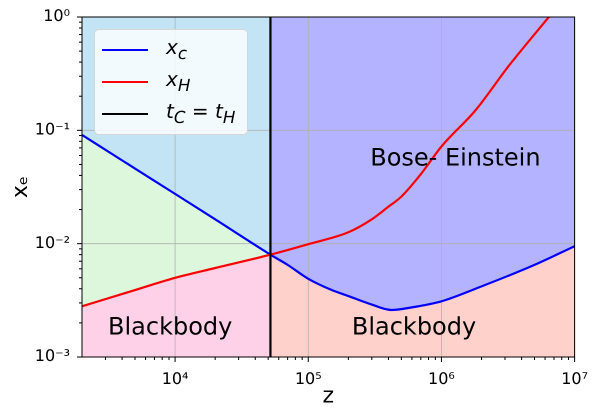 The width and height of the screenshot is (593, 410). I want to click on x-tick-label: 10⁶, so click(441, 378).